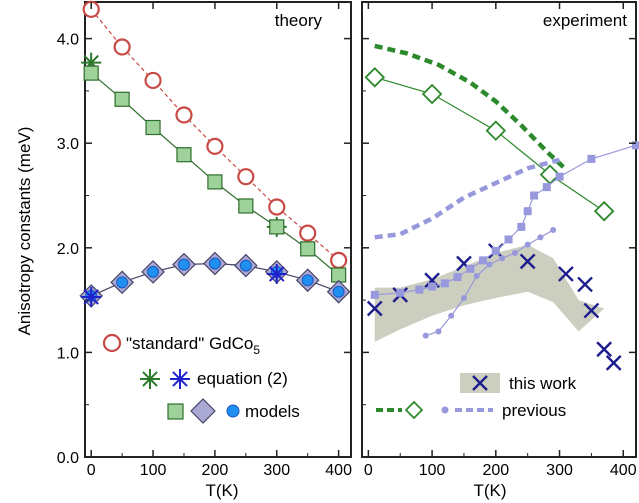  Describe the element at coordinates (623, 470) in the screenshot. I see `right-x-tick-label: 400` at that location.